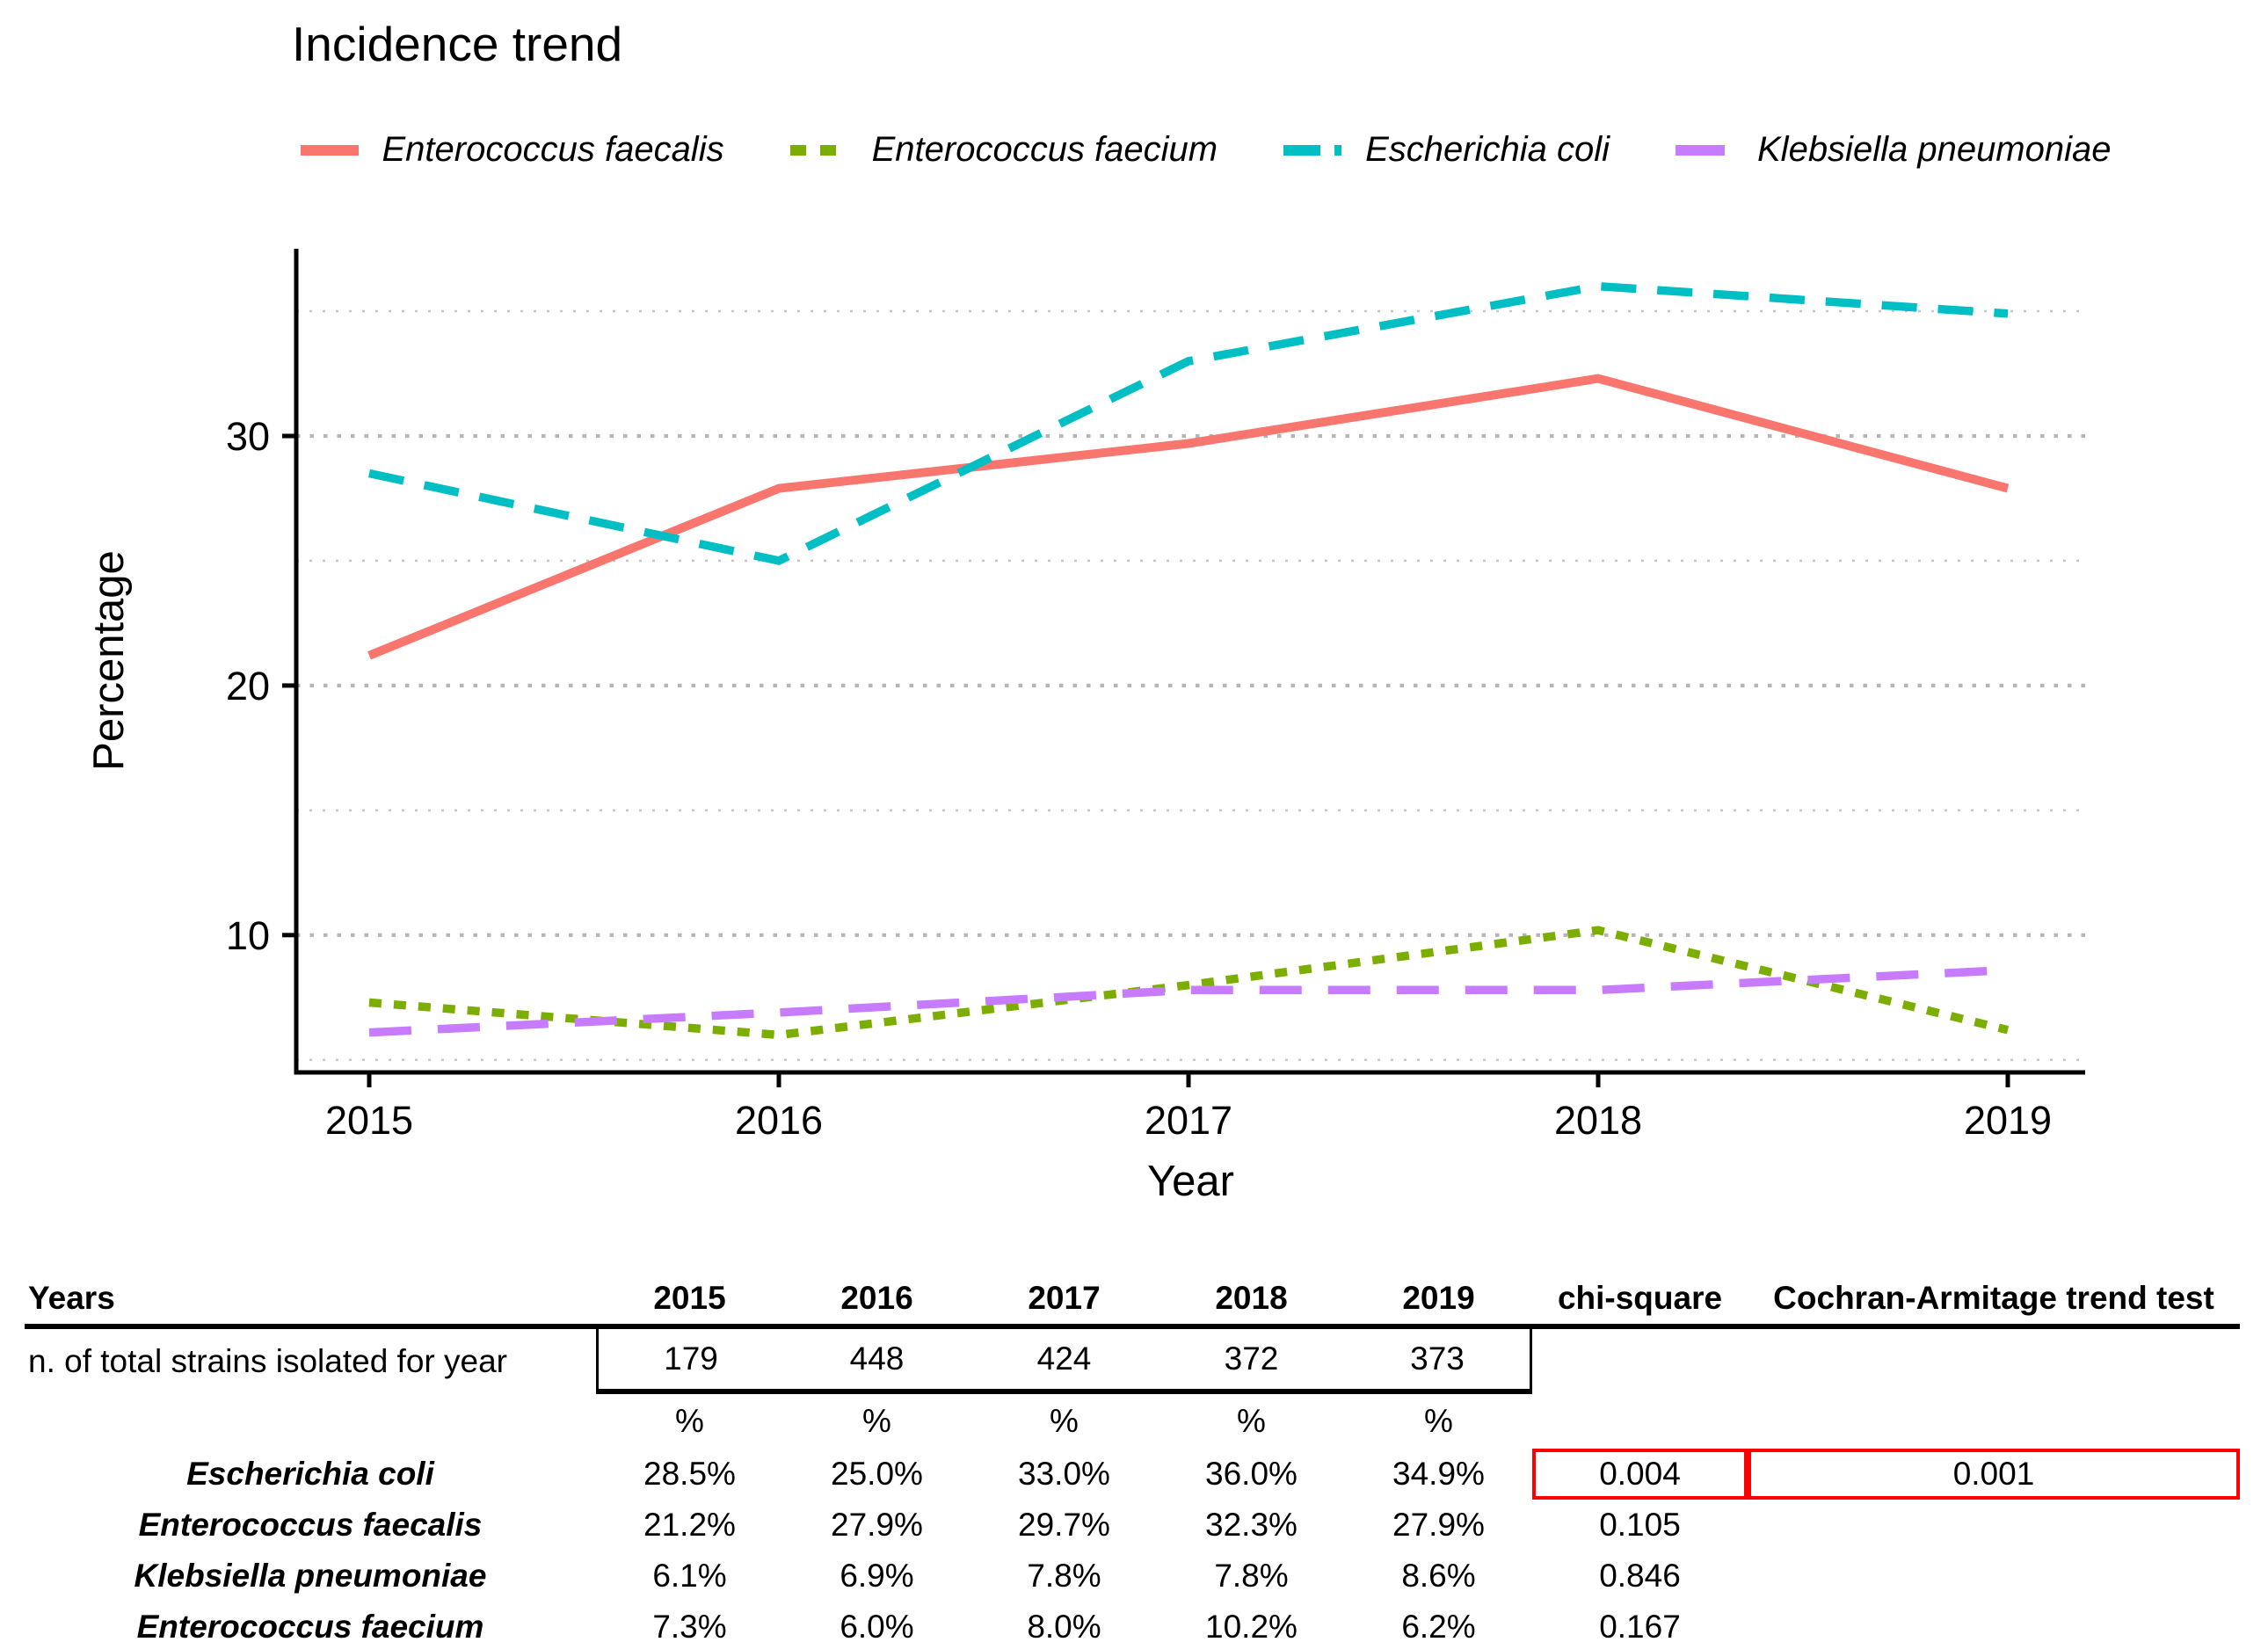 The width and height of the screenshot is (2268, 1642). Describe the element at coordinates (1064, 1361) in the screenshot. I see `strains-count: 424` at that location.